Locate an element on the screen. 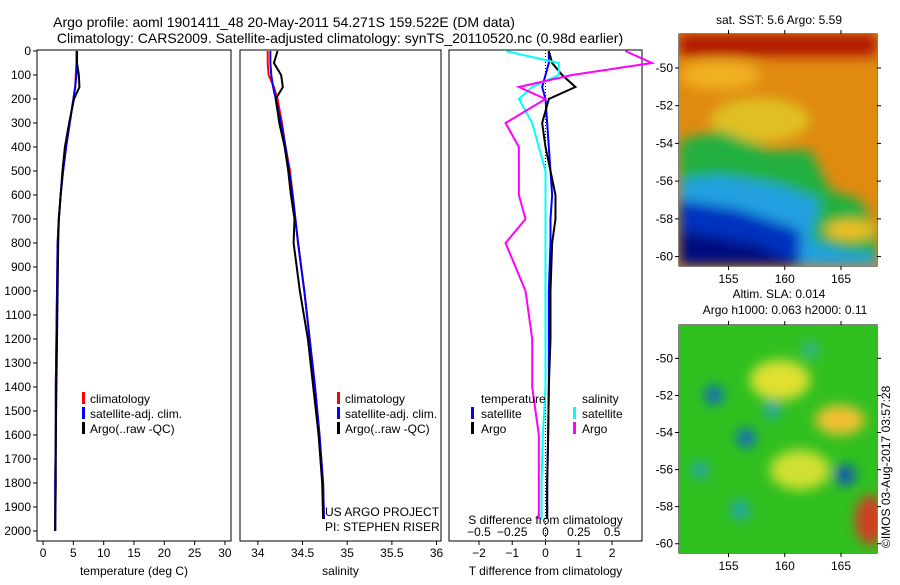  depth-tick-label: 800 is located at coordinates (21, 243).